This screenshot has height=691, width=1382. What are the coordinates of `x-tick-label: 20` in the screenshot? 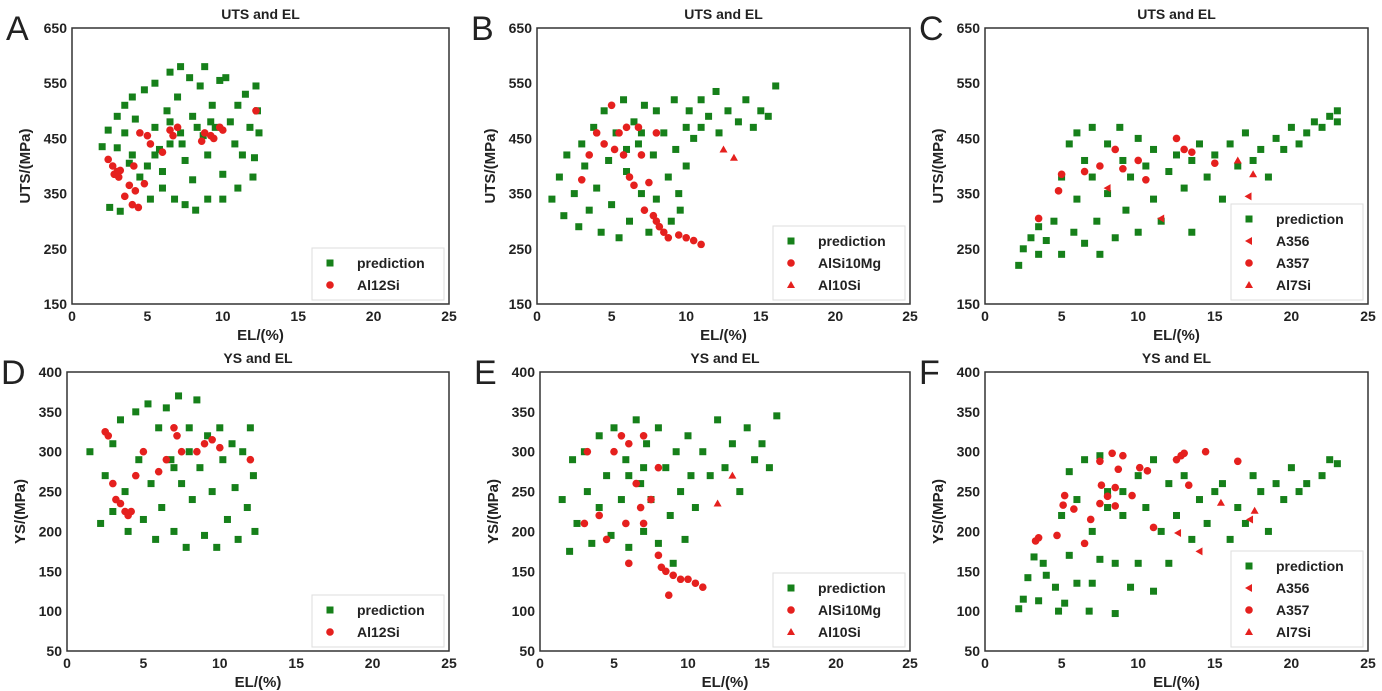 It's located at (1292, 316).